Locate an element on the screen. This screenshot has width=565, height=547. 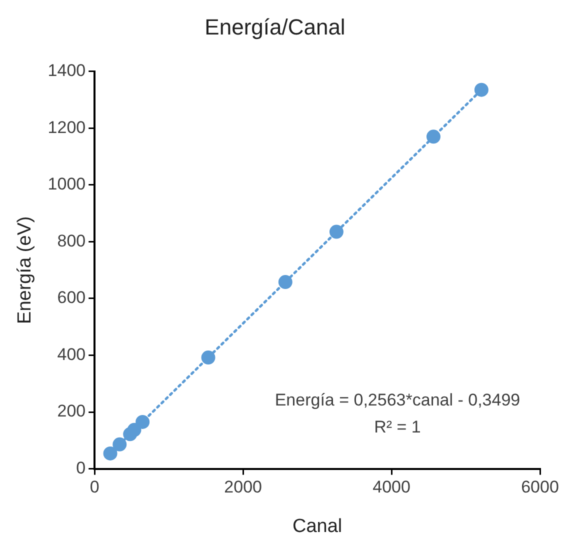
y-tick-label: 600 is located at coordinates (71, 298).